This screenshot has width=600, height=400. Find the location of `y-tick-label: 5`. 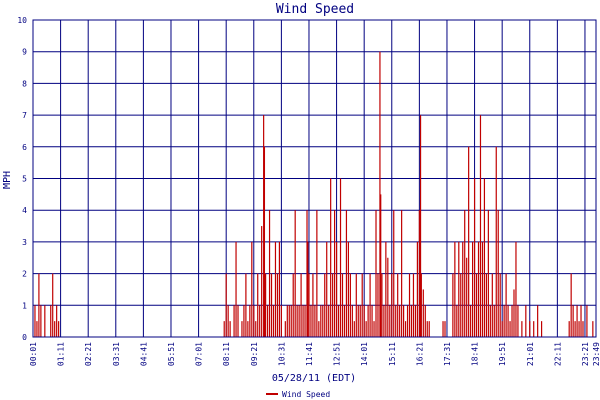

y-tick-label: 5 is located at coordinates (24, 179).